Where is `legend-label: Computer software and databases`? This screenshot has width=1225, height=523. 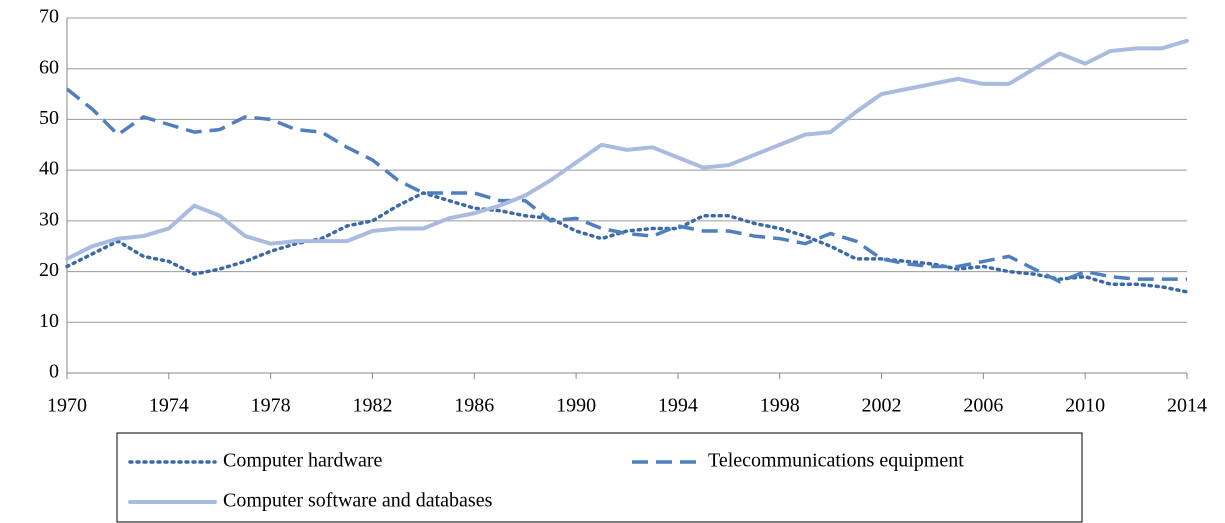
legend-label: Computer software and databases is located at coordinates (358, 501).